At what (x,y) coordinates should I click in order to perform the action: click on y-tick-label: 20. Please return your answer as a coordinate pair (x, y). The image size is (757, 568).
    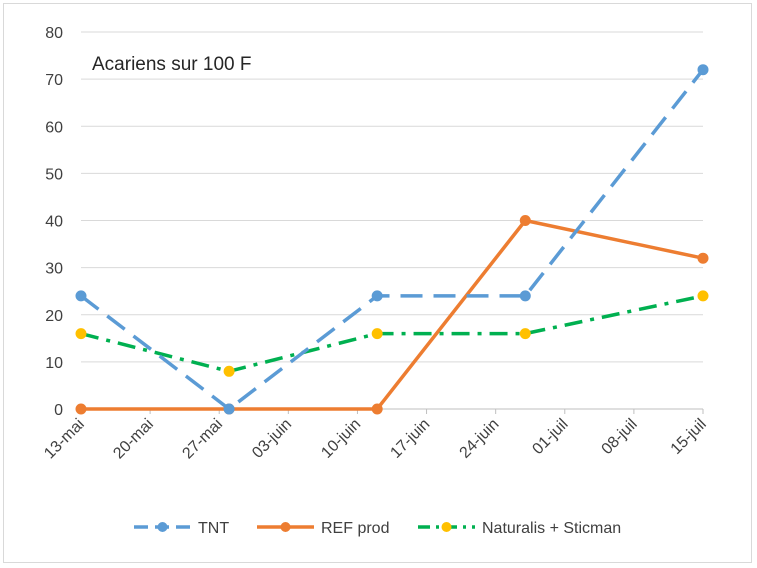
    Looking at the image, I should click on (54, 316).